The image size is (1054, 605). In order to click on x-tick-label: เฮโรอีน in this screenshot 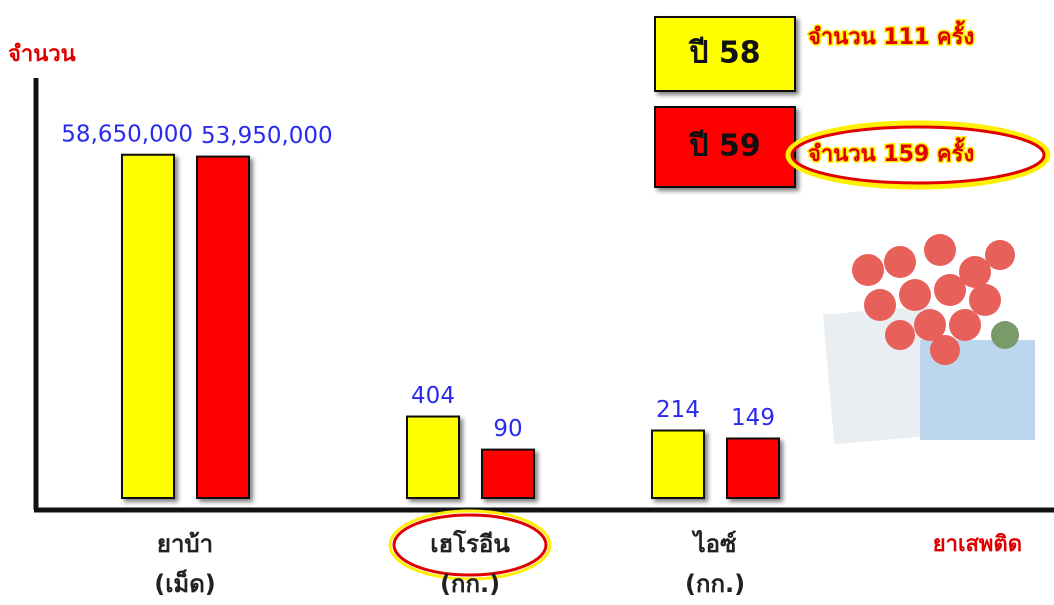, I will do `click(470, 543)`.